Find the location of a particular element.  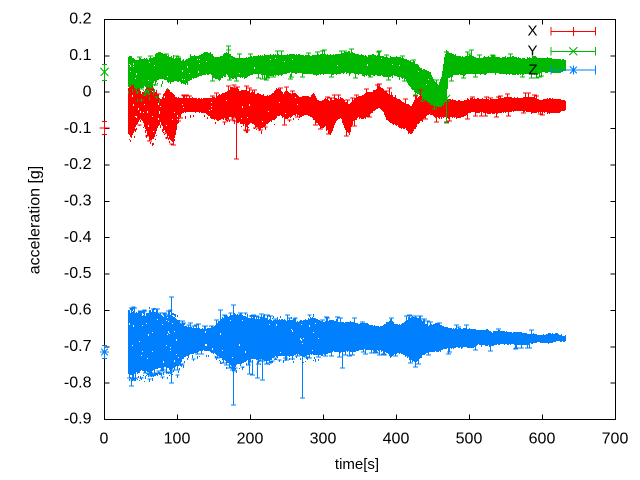

svg-text: -0.8 is located at coordinates (78, 382).